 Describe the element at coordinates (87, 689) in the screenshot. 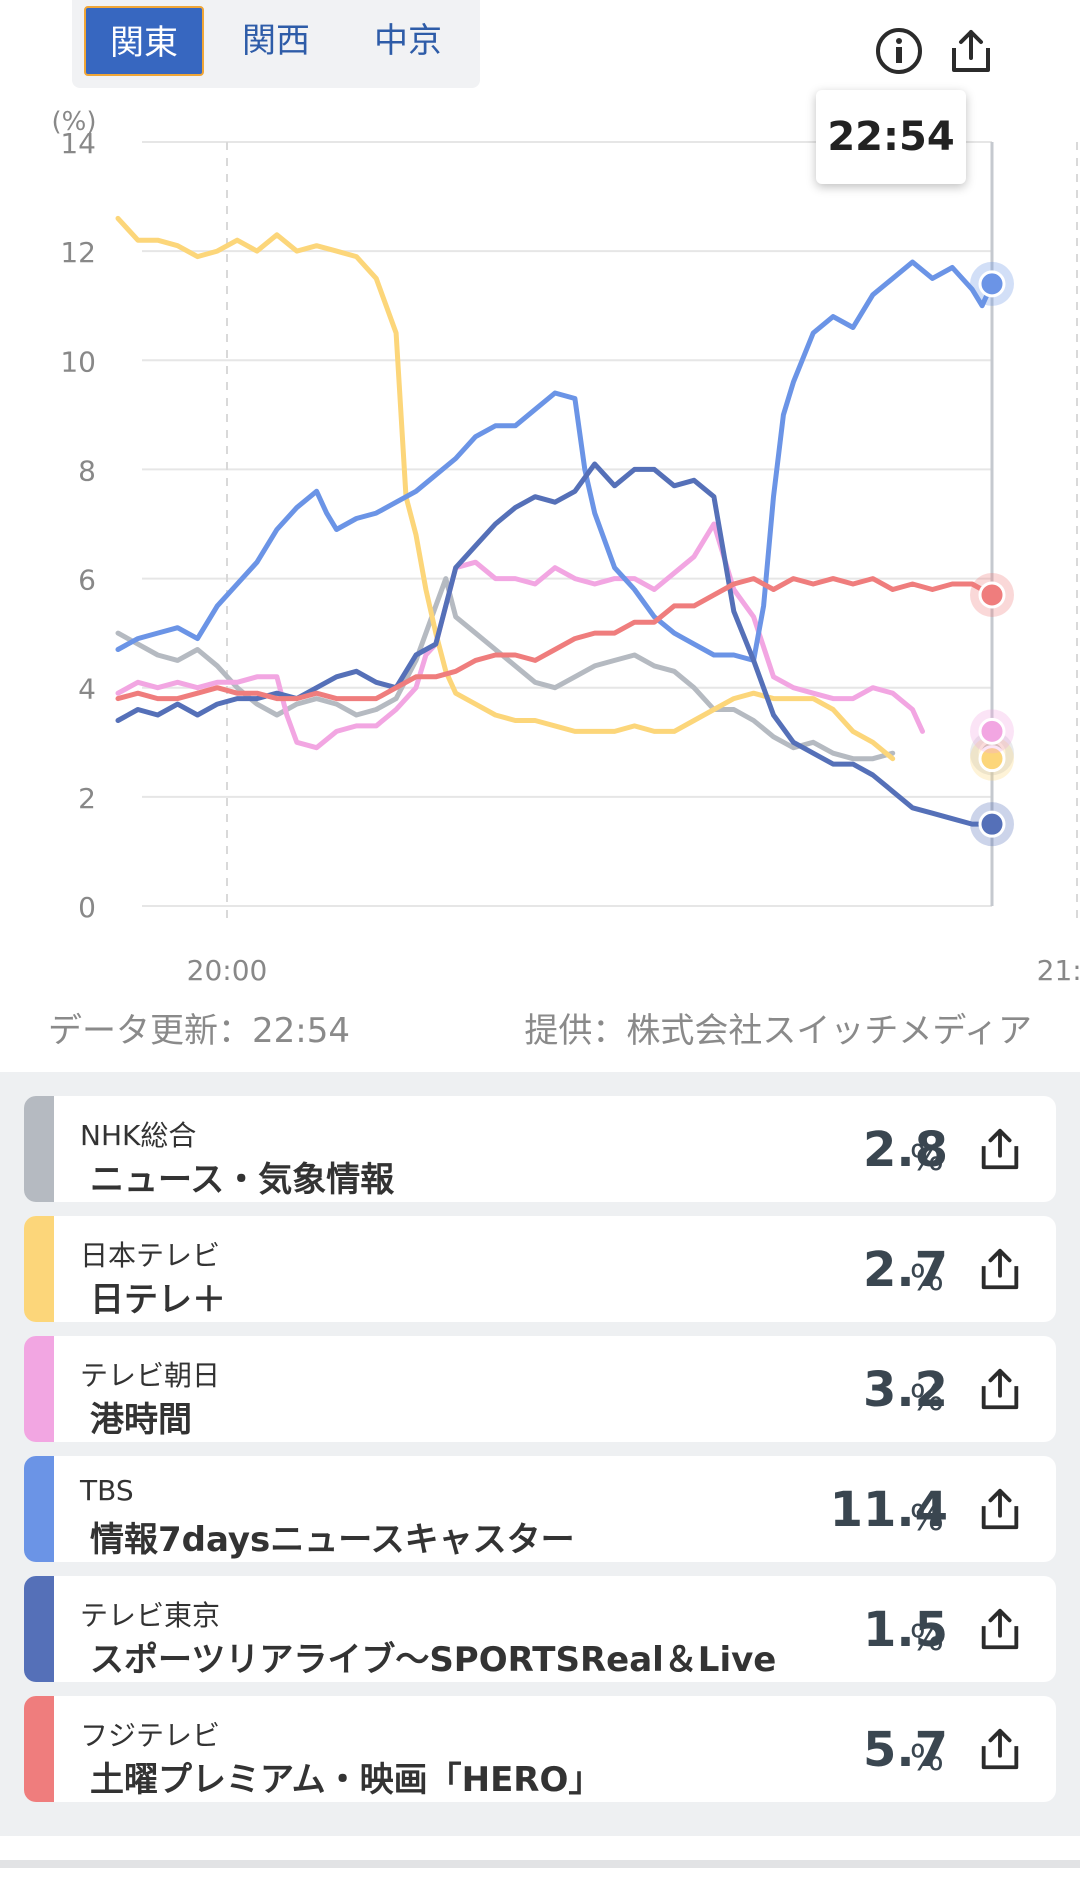

I see `y-tick-label: 4` at that location.